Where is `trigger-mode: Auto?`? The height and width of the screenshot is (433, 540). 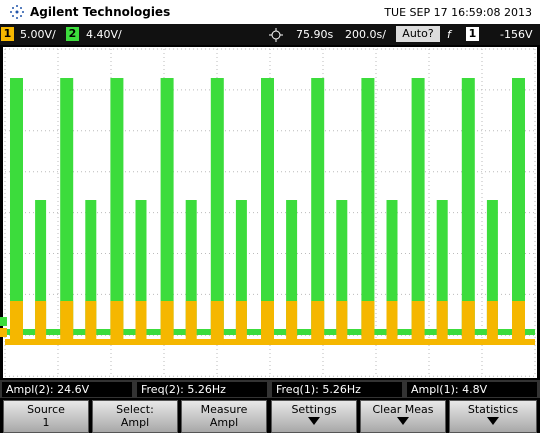 trigger-mode: Auto? is located at coordinates (418, 34).